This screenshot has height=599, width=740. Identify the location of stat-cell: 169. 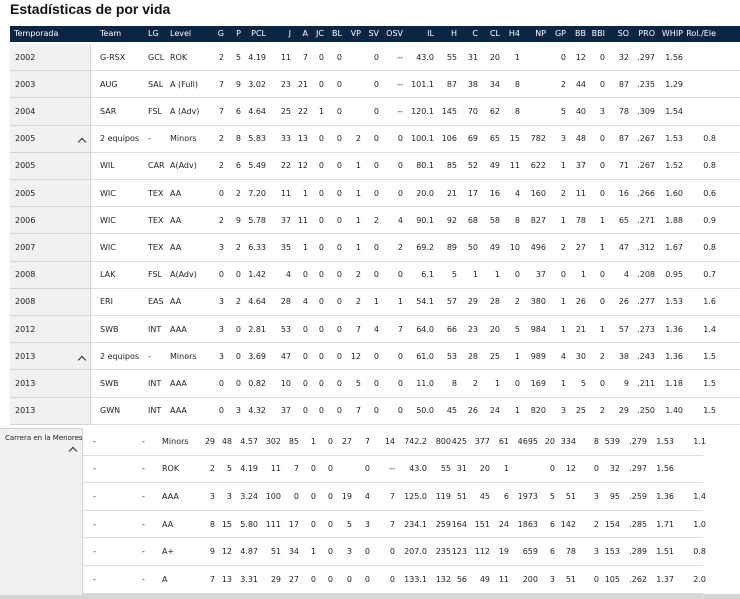
(538, 383).